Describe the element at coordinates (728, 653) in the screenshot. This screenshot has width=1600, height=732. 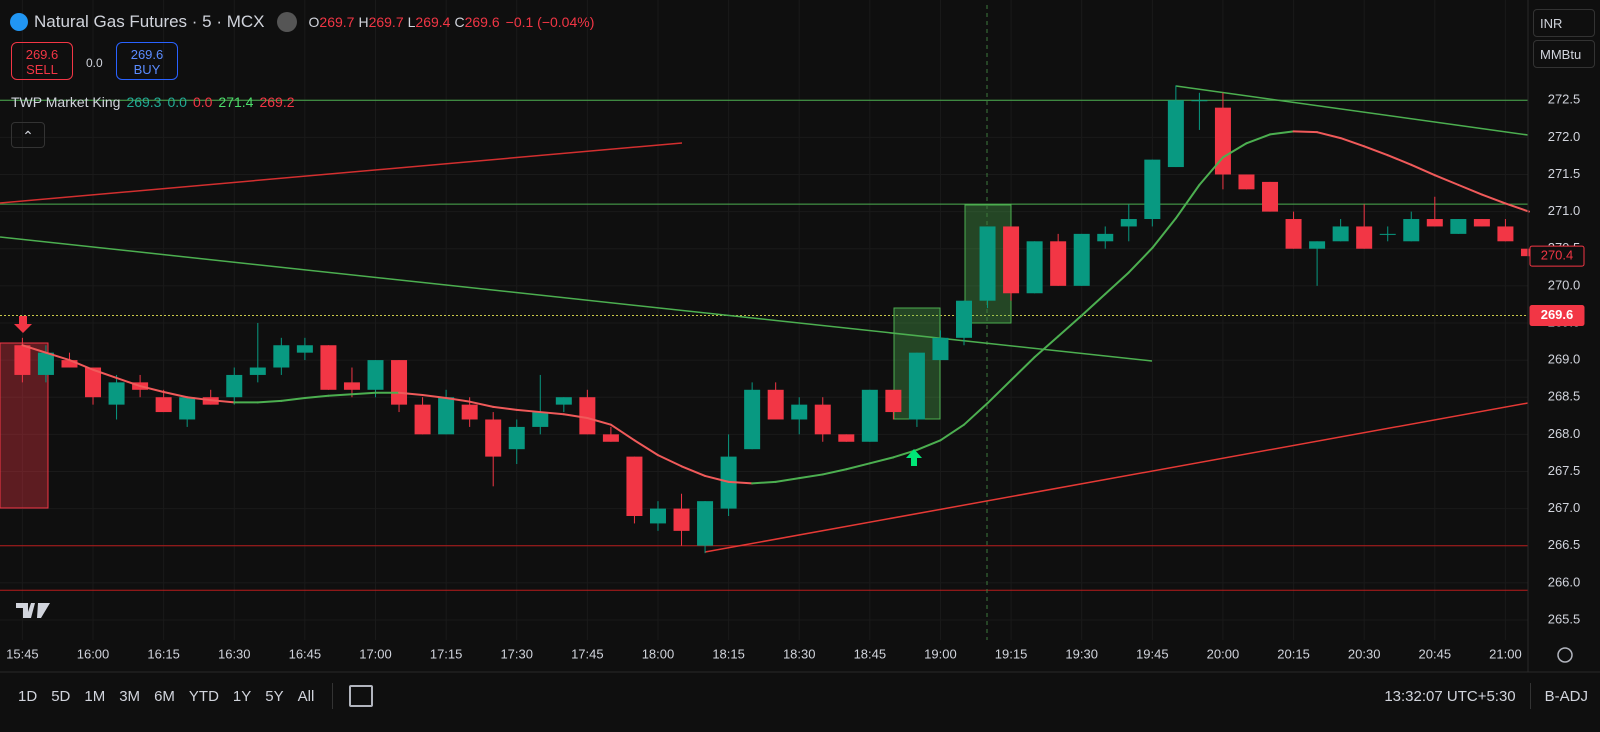
I see `x-tick-label: 18:15` at that location.